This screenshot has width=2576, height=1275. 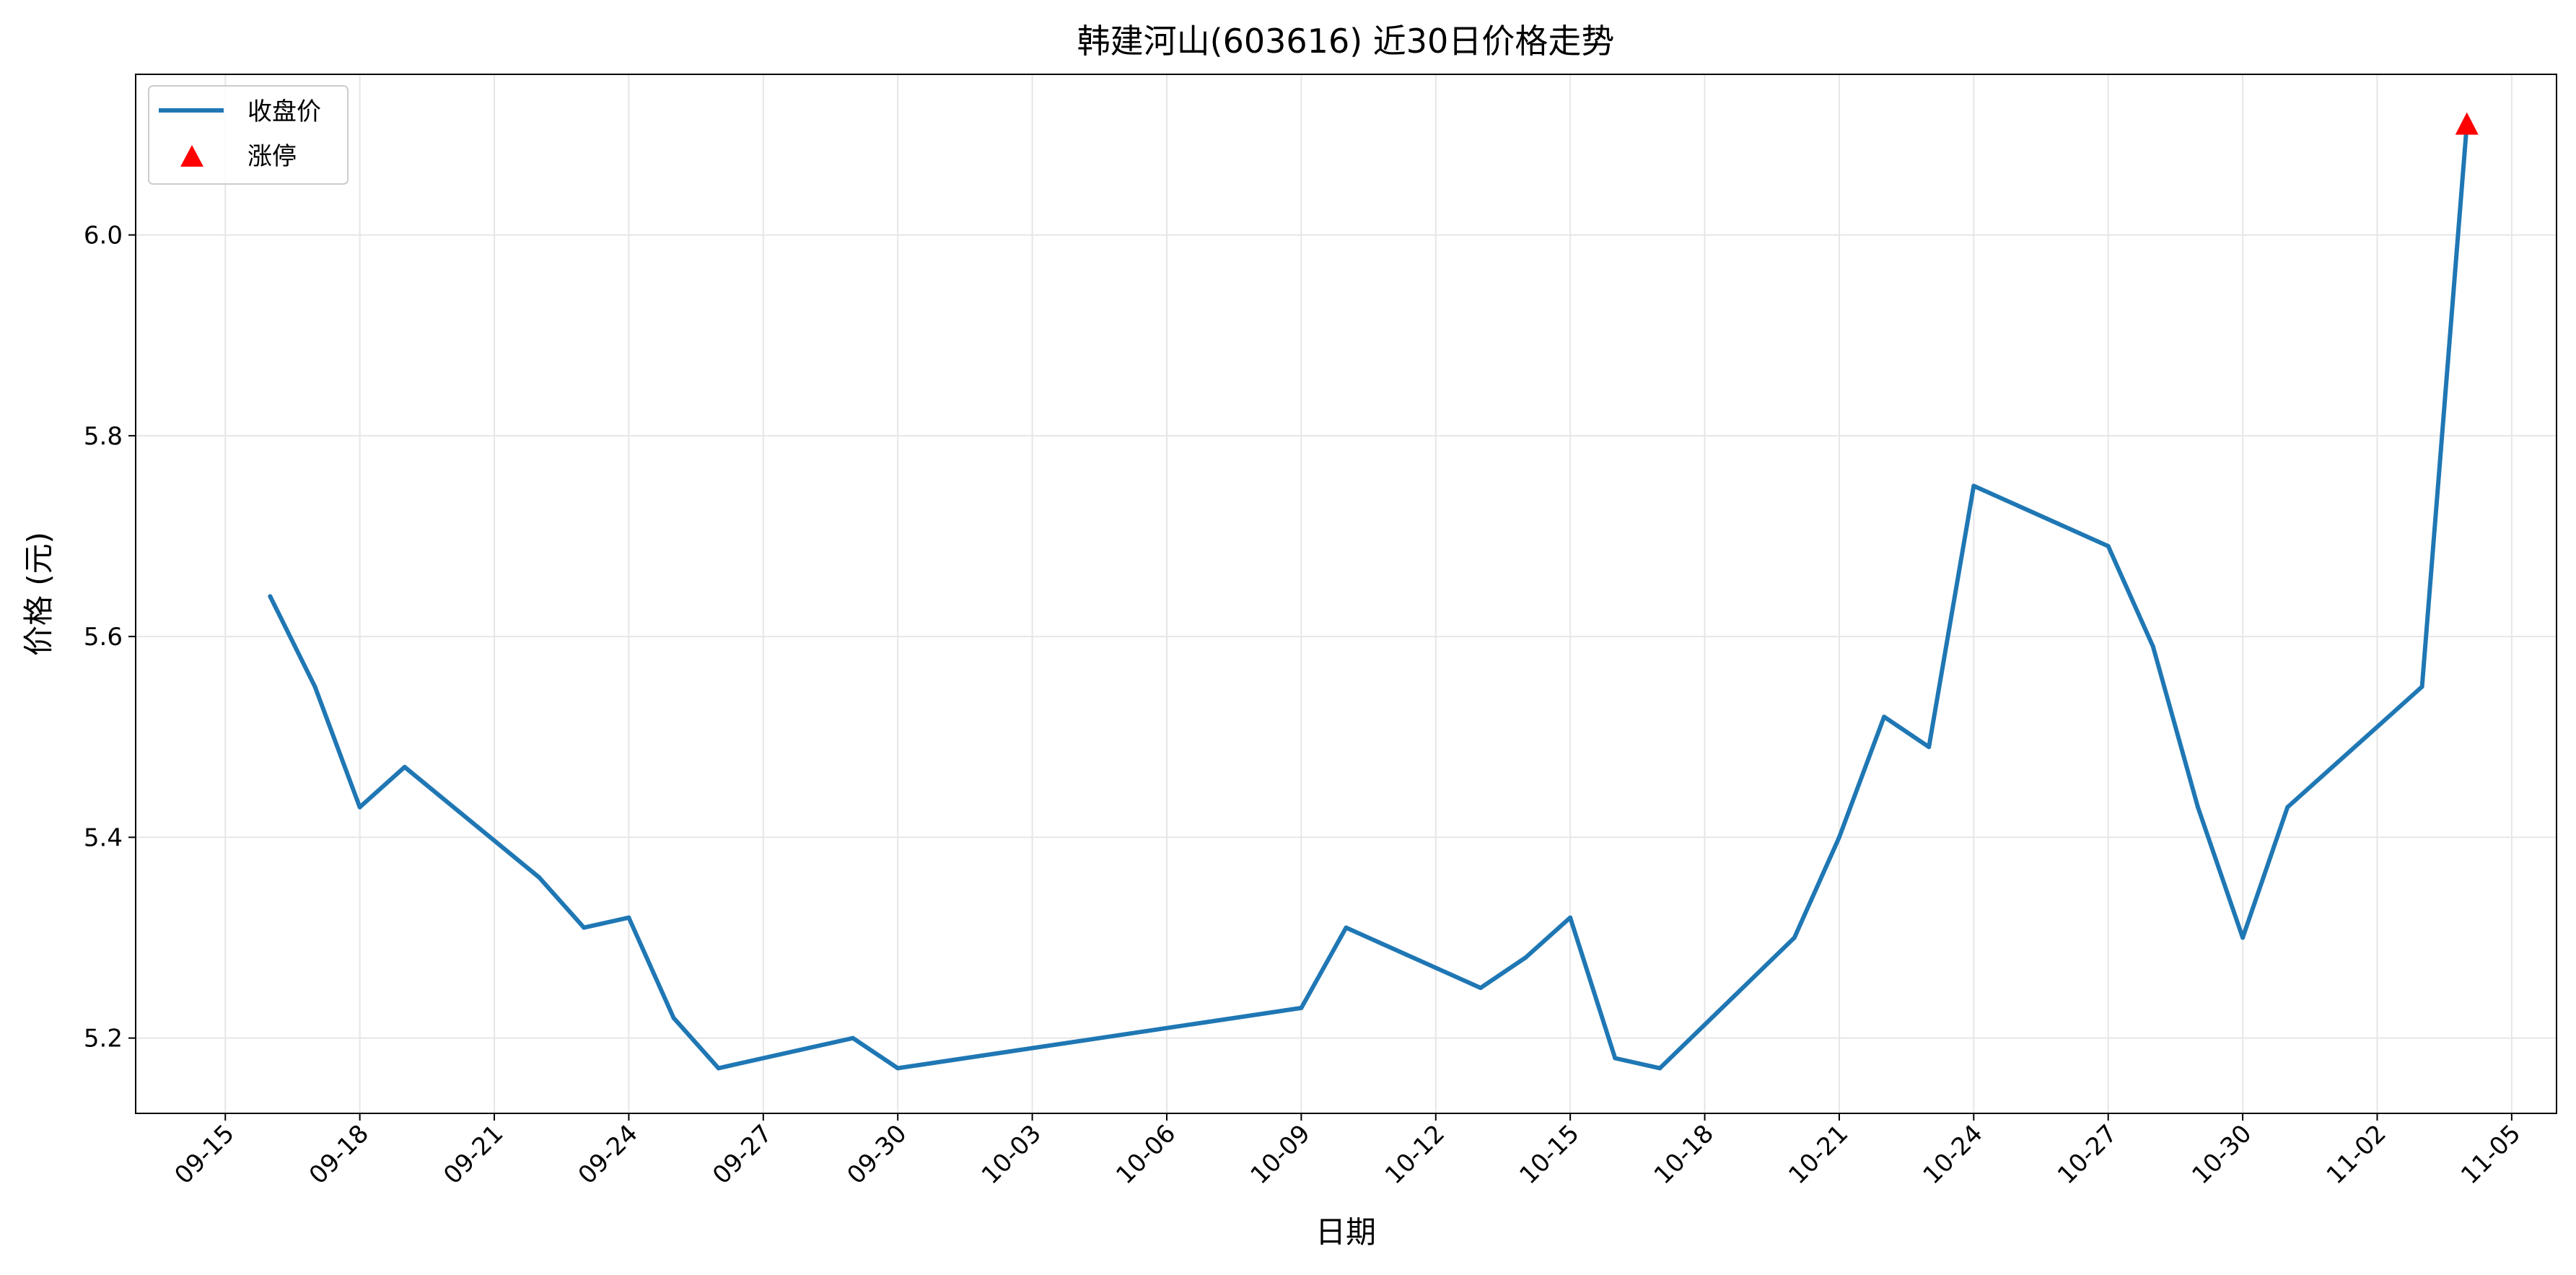 I want to click on y-tick-label: 5.2, so click(x=103, y=1039).